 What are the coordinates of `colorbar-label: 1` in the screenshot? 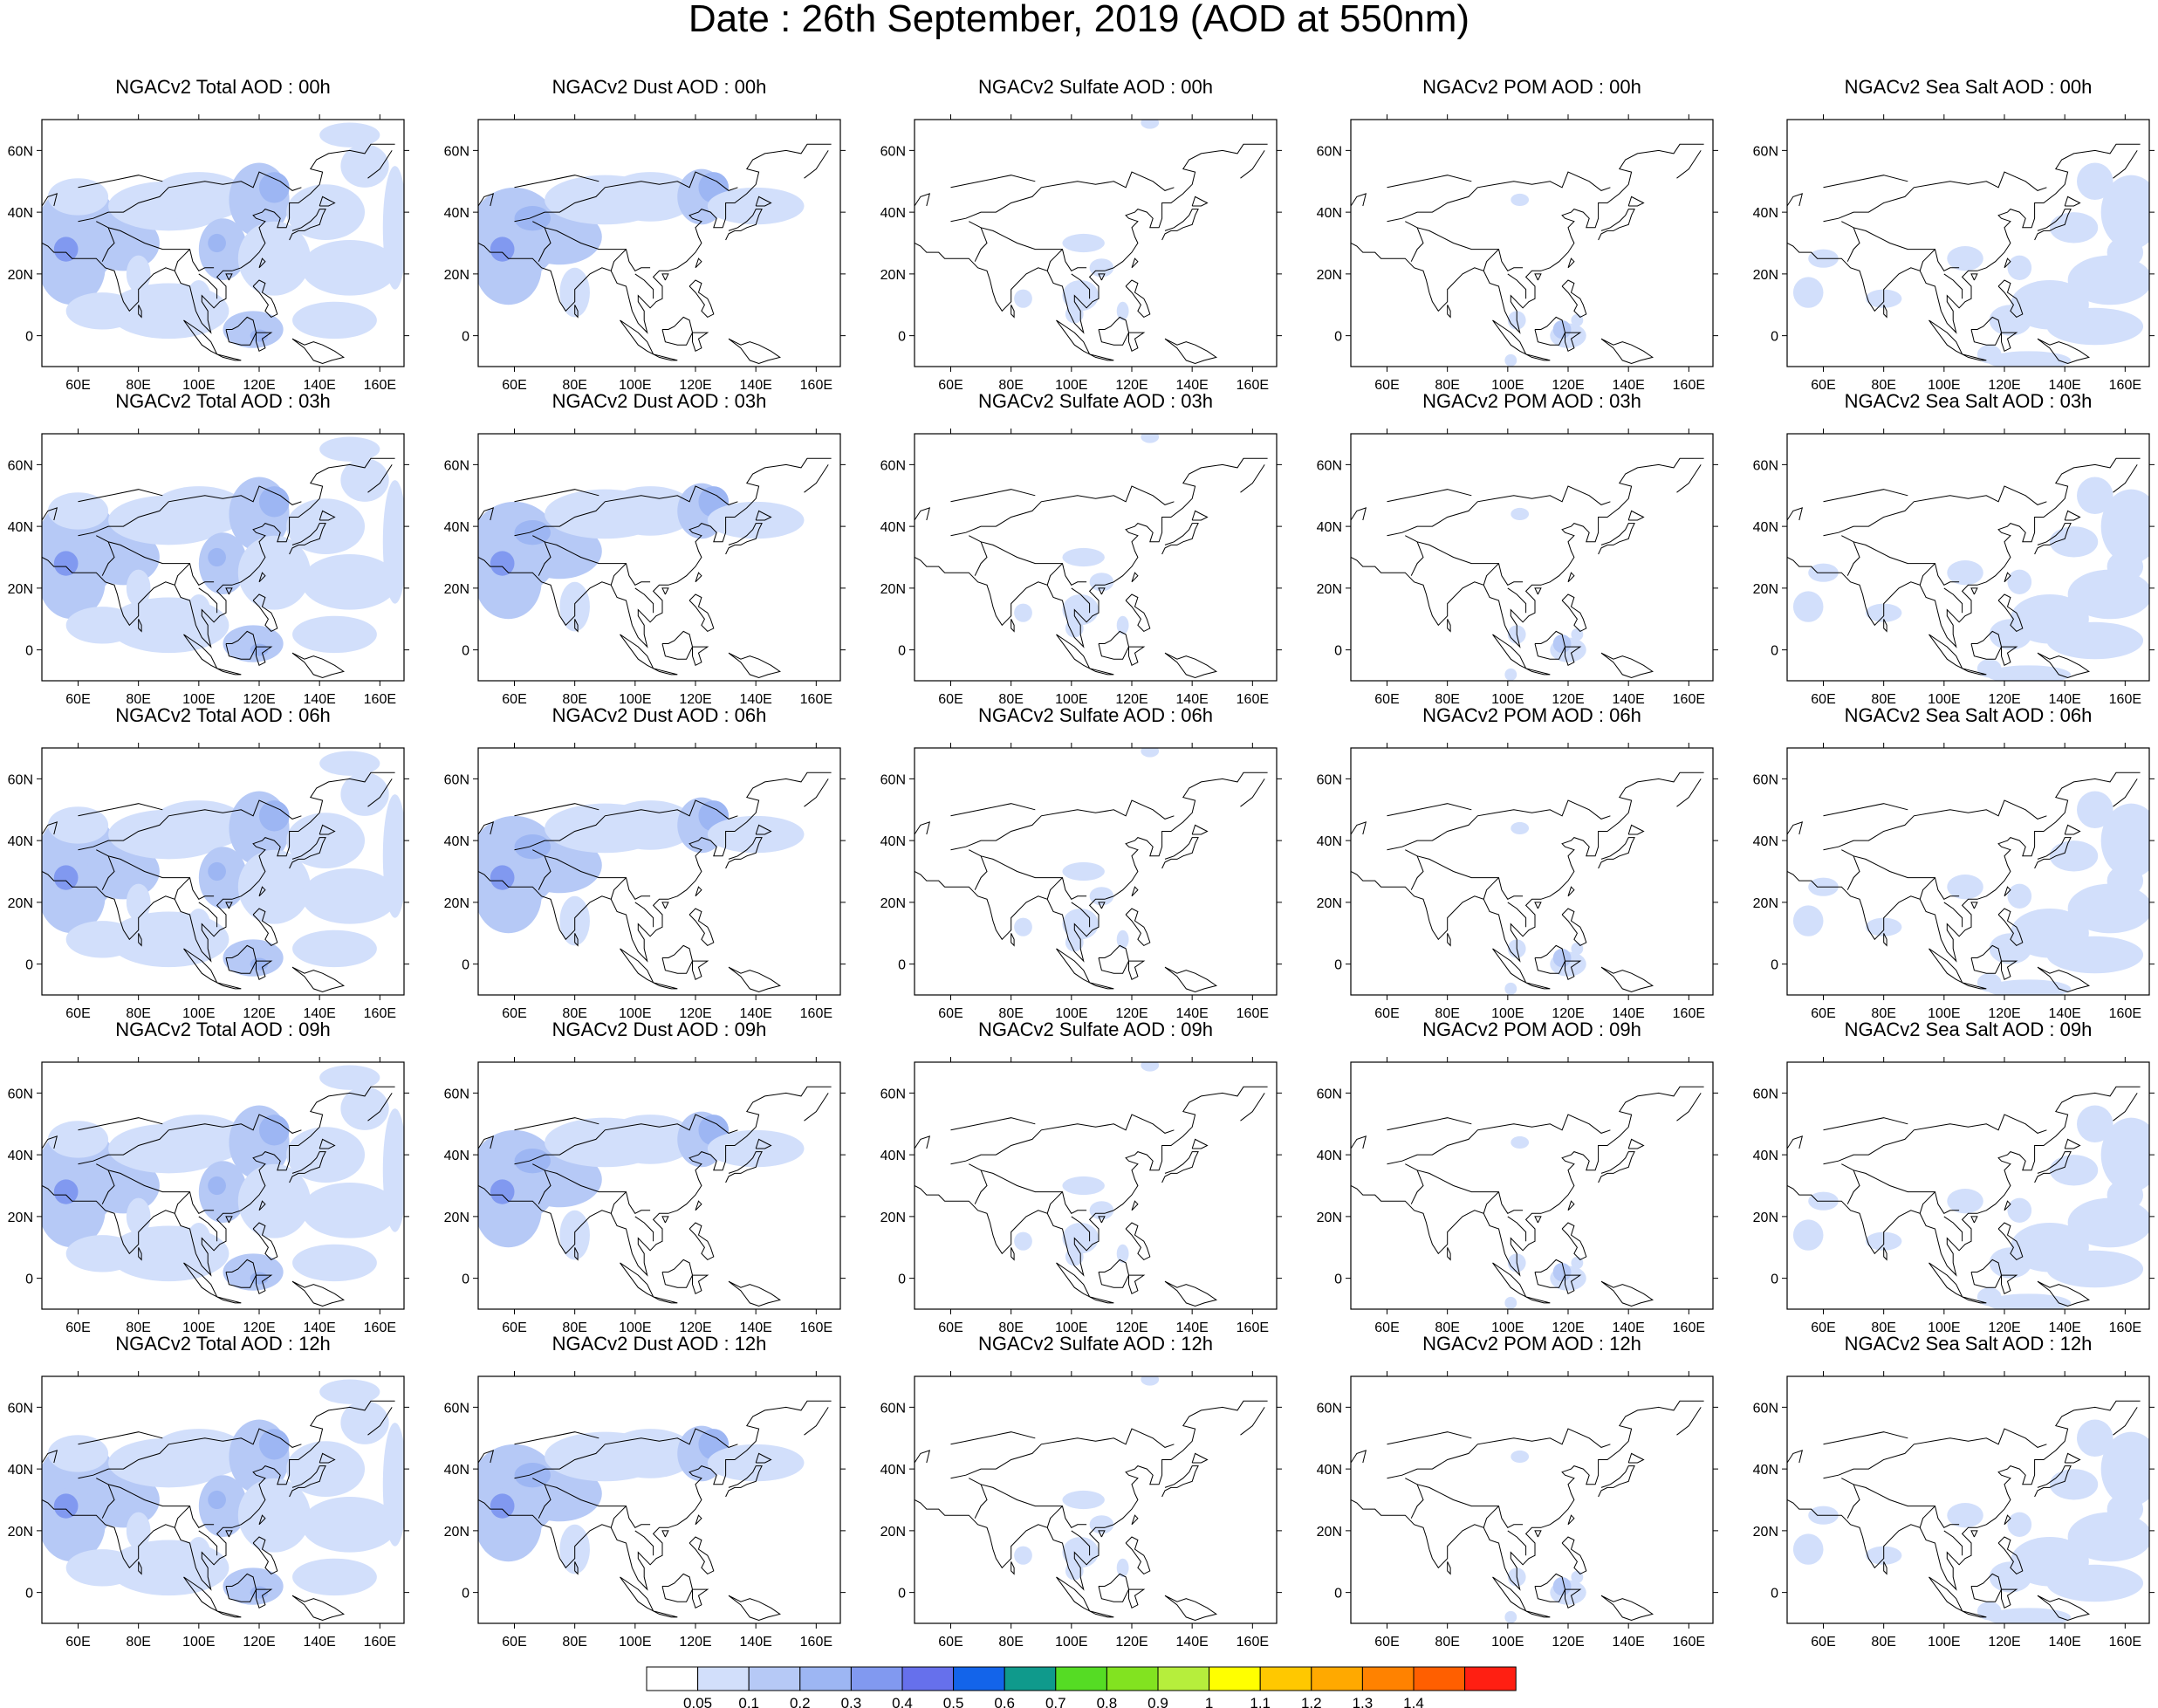 It's located at (1209, 1701).